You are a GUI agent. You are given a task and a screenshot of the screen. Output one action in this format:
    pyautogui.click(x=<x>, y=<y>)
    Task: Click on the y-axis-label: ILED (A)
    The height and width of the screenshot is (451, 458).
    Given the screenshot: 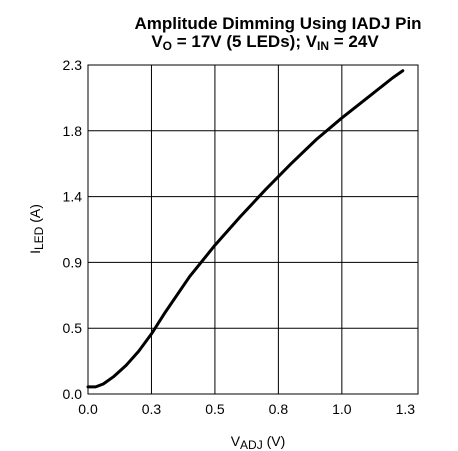 What is the action you would take?
    pyautogui.click(x=36, y=229)
    